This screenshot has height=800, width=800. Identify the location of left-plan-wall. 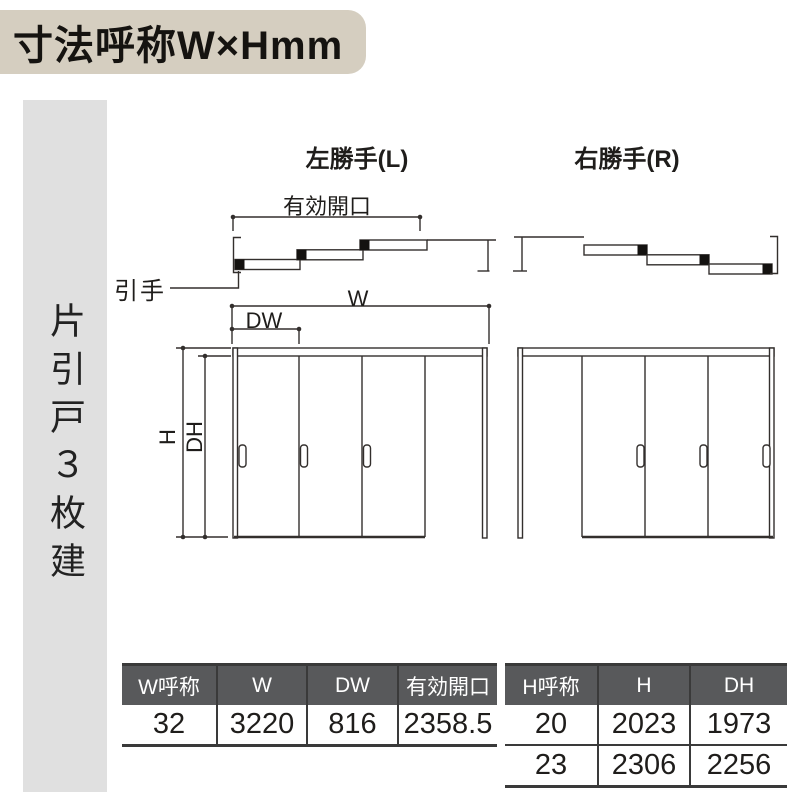
(461, 255).